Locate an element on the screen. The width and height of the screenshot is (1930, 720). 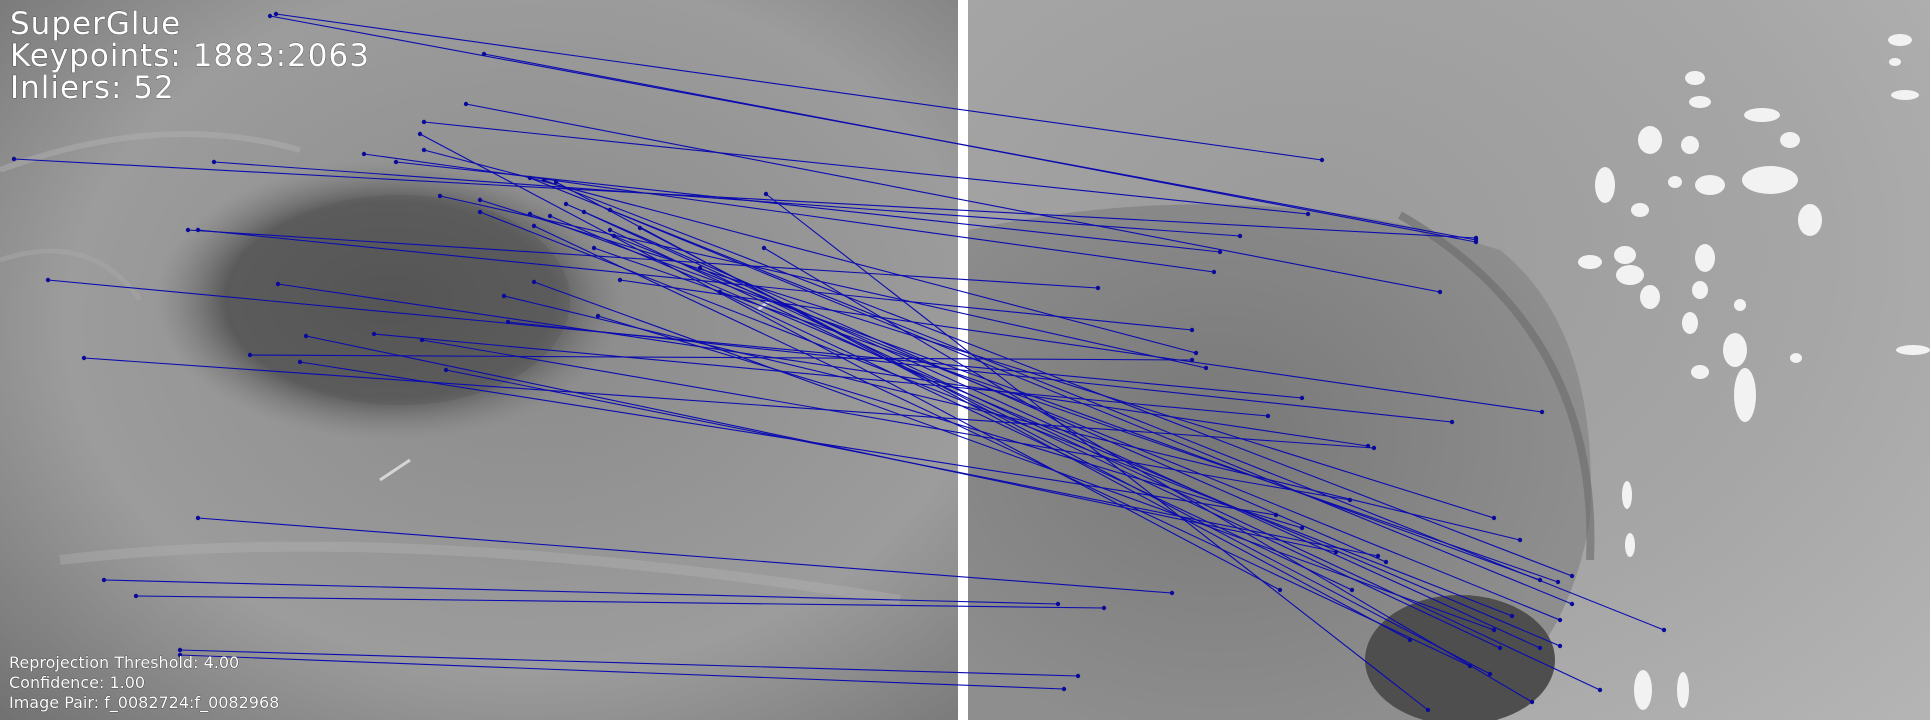
method-title: SuperGlue is located at coordinates (95, 24).